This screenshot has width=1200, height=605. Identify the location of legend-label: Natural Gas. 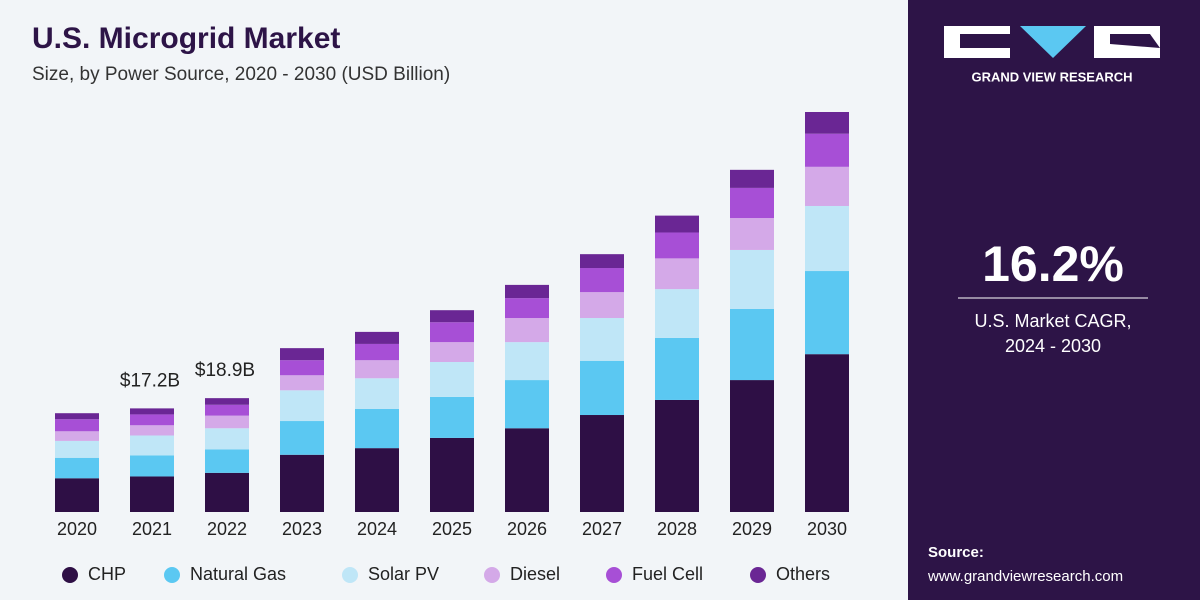
(238, 574).